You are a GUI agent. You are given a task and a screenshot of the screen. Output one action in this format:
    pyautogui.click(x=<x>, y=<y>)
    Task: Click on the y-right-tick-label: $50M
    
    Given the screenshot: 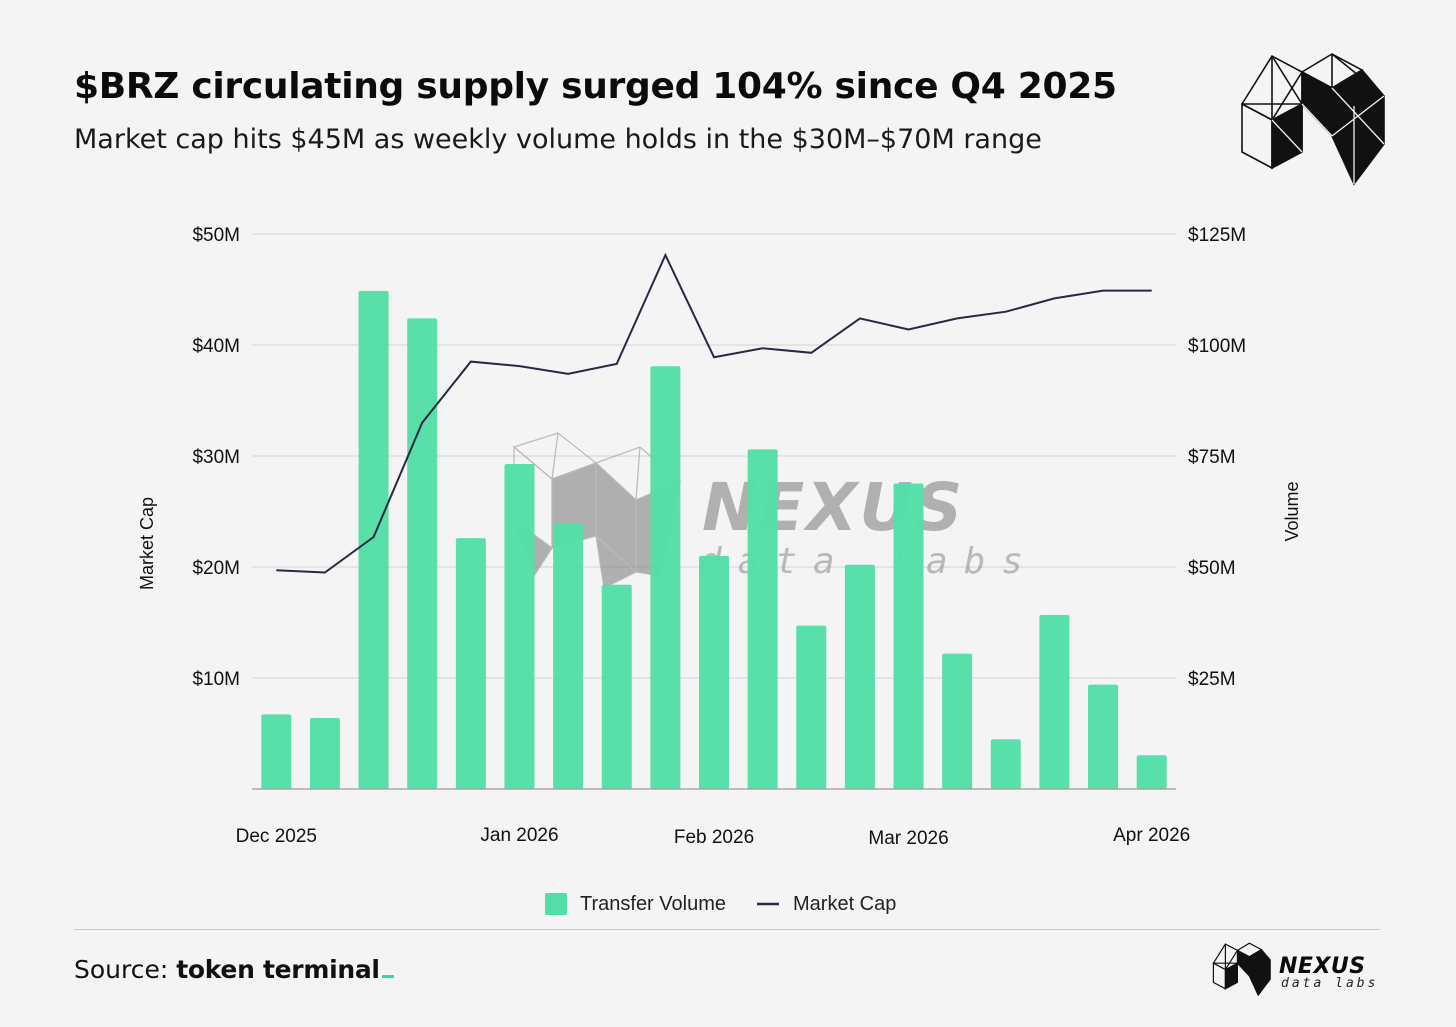 What is the action you would take?
    pyautogui.click(x=1212, y=568)
    